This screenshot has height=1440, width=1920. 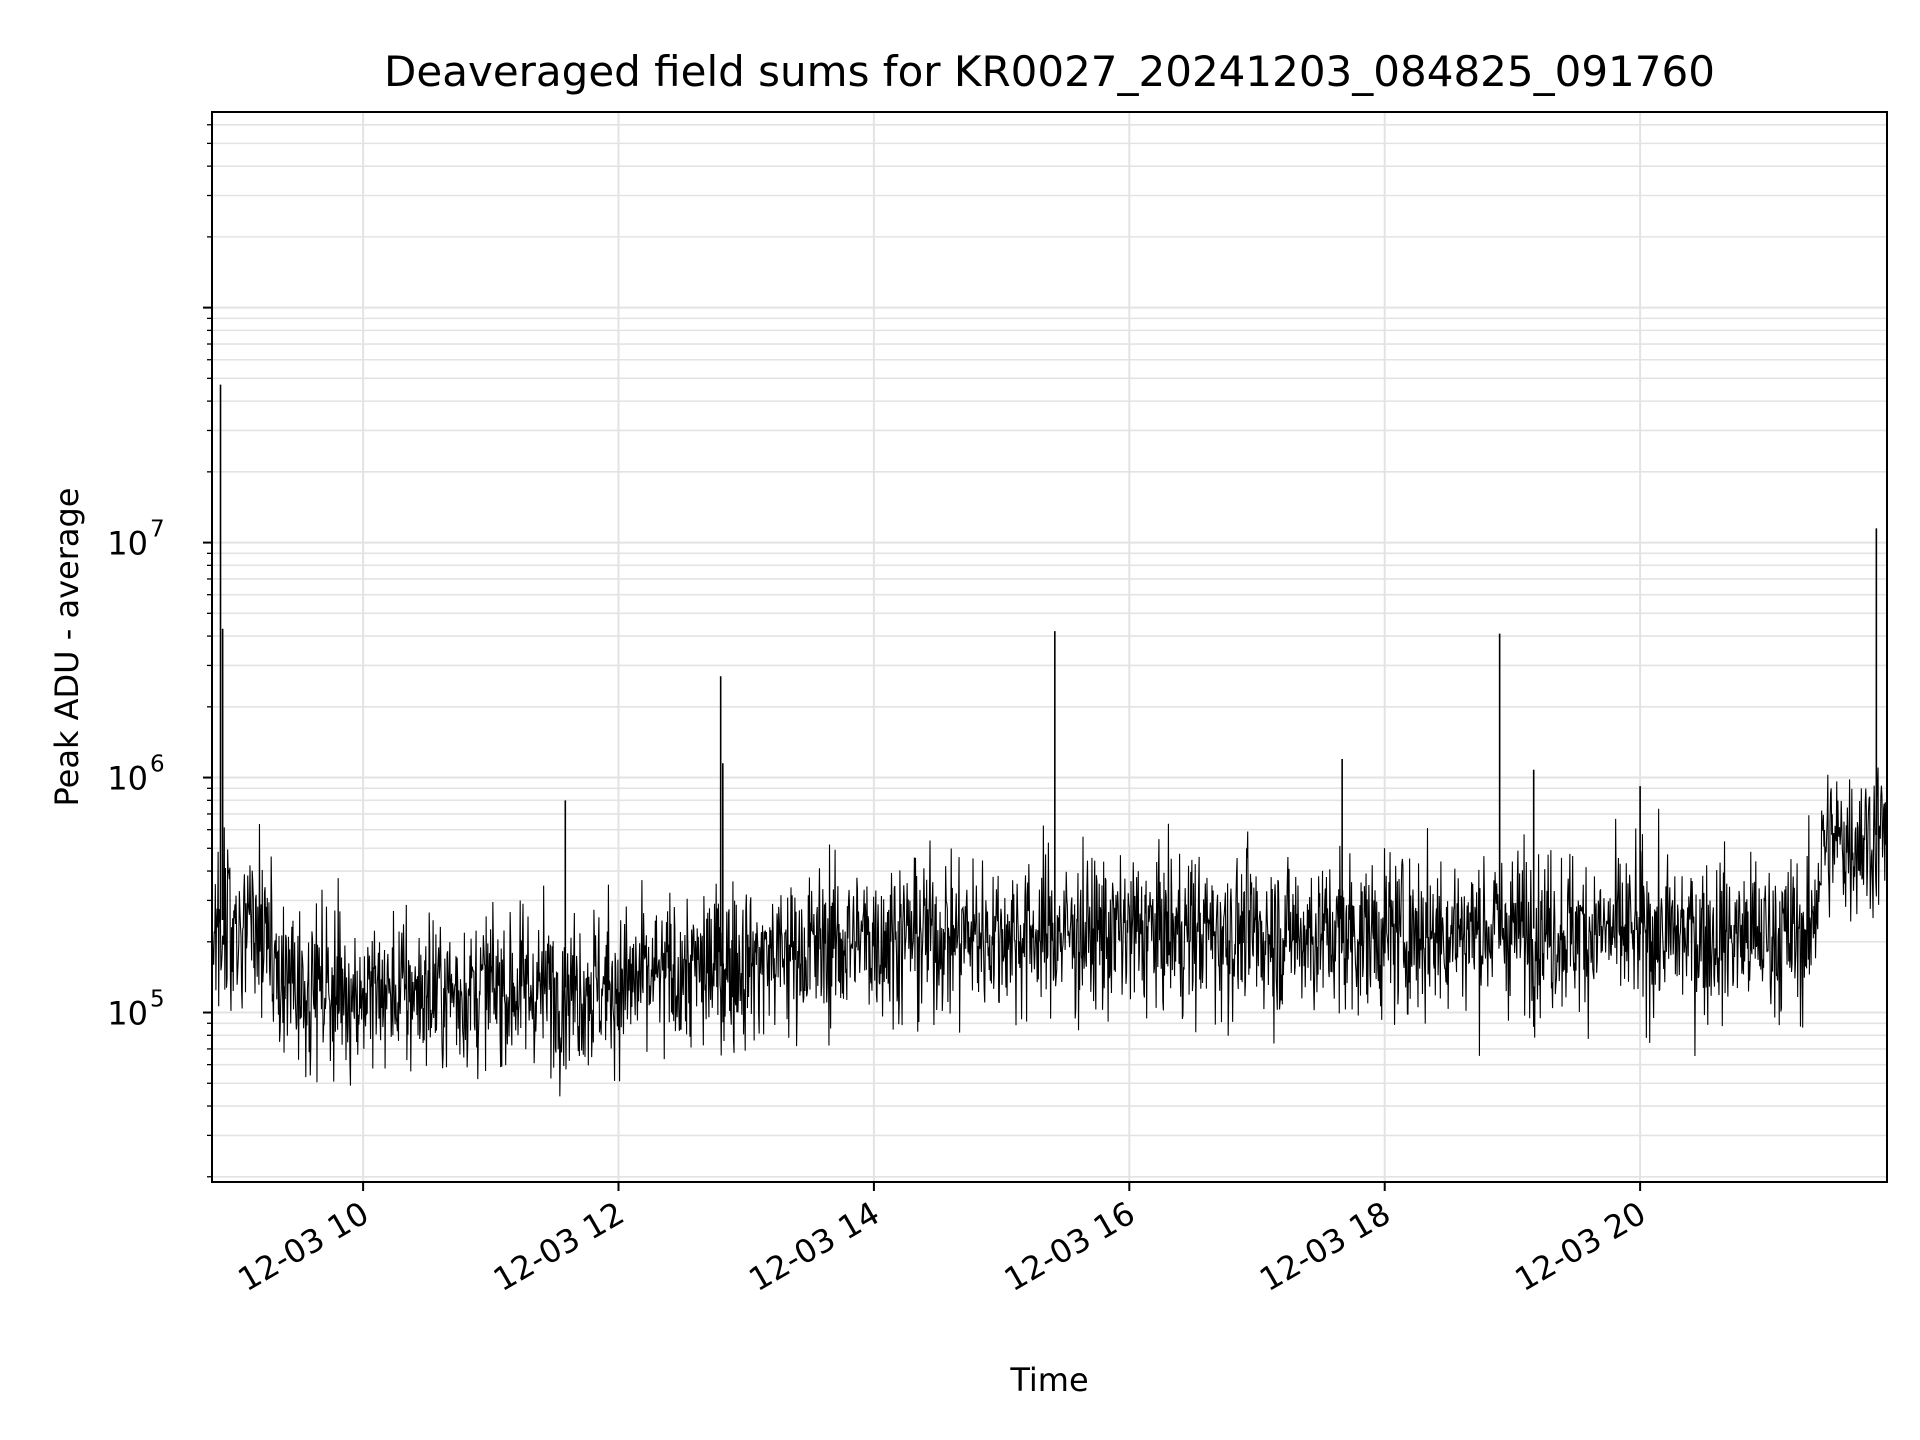 What do you see at coordinates (157, 530) in the screenshot?
I see `y-tick-label-exponent: 7` at bounding box center [157, 530].